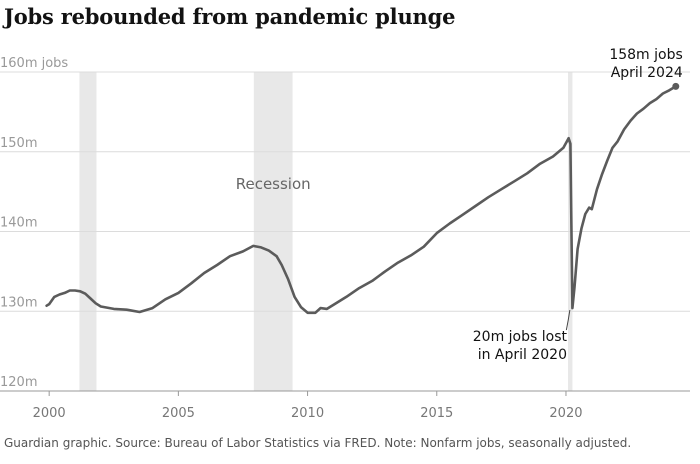 The image size is (700, 464). What do you see at coordinates (18, 223) in the screenshot?
I see `y-tick-label: 140m` at bounding box center [18, 223].